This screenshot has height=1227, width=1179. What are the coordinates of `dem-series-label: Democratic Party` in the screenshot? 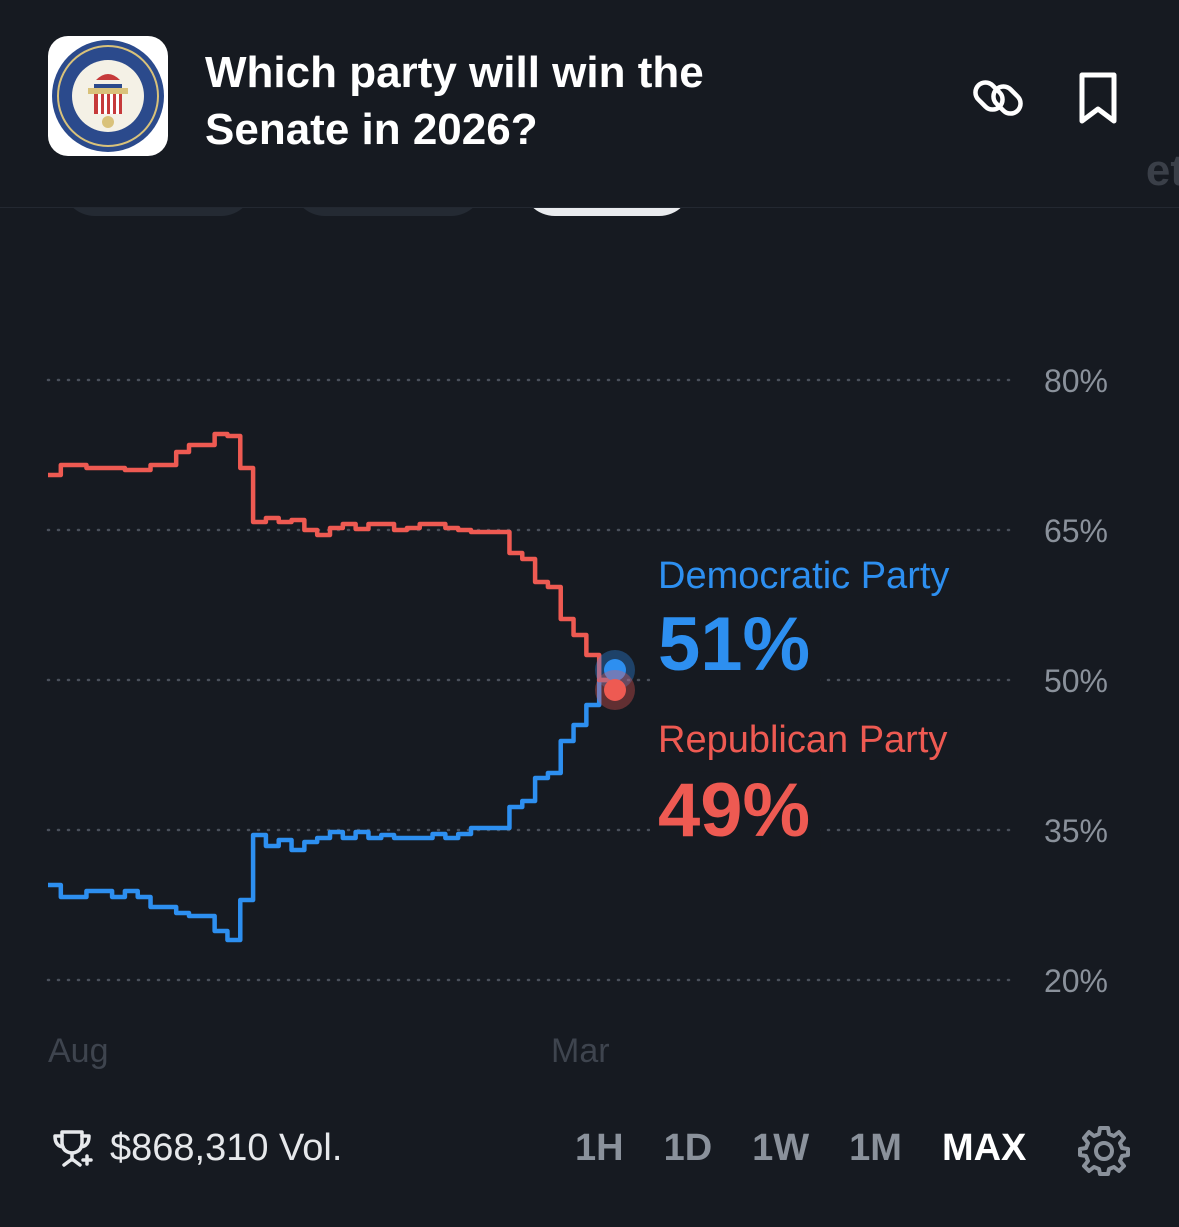 It's located at (803, 576).